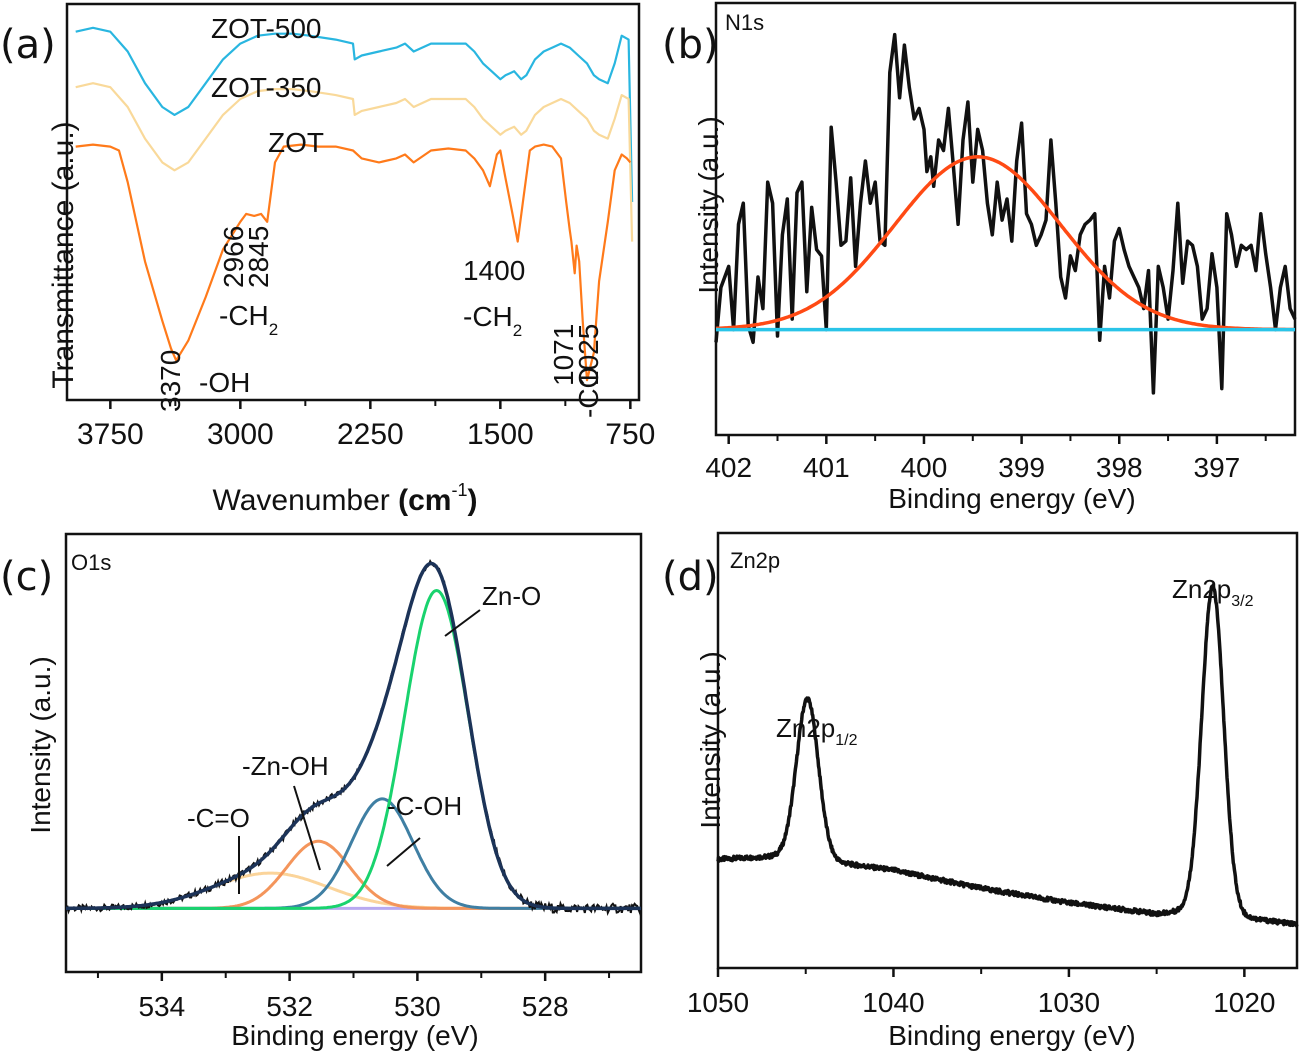  I want to click on annotation-ch2-a: -CH2, so click(248, 319).